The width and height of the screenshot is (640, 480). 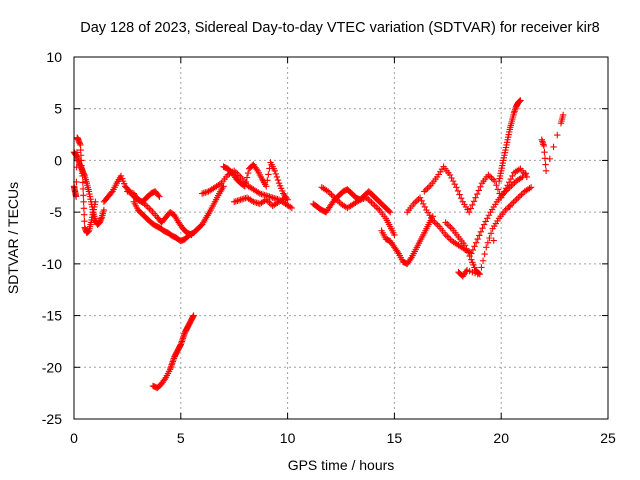 What do you see at coordinates (13, 238) in the screenshot?
I see `y-axis-label: SDTVAR / TECUs` at bounding box center [13, 238].